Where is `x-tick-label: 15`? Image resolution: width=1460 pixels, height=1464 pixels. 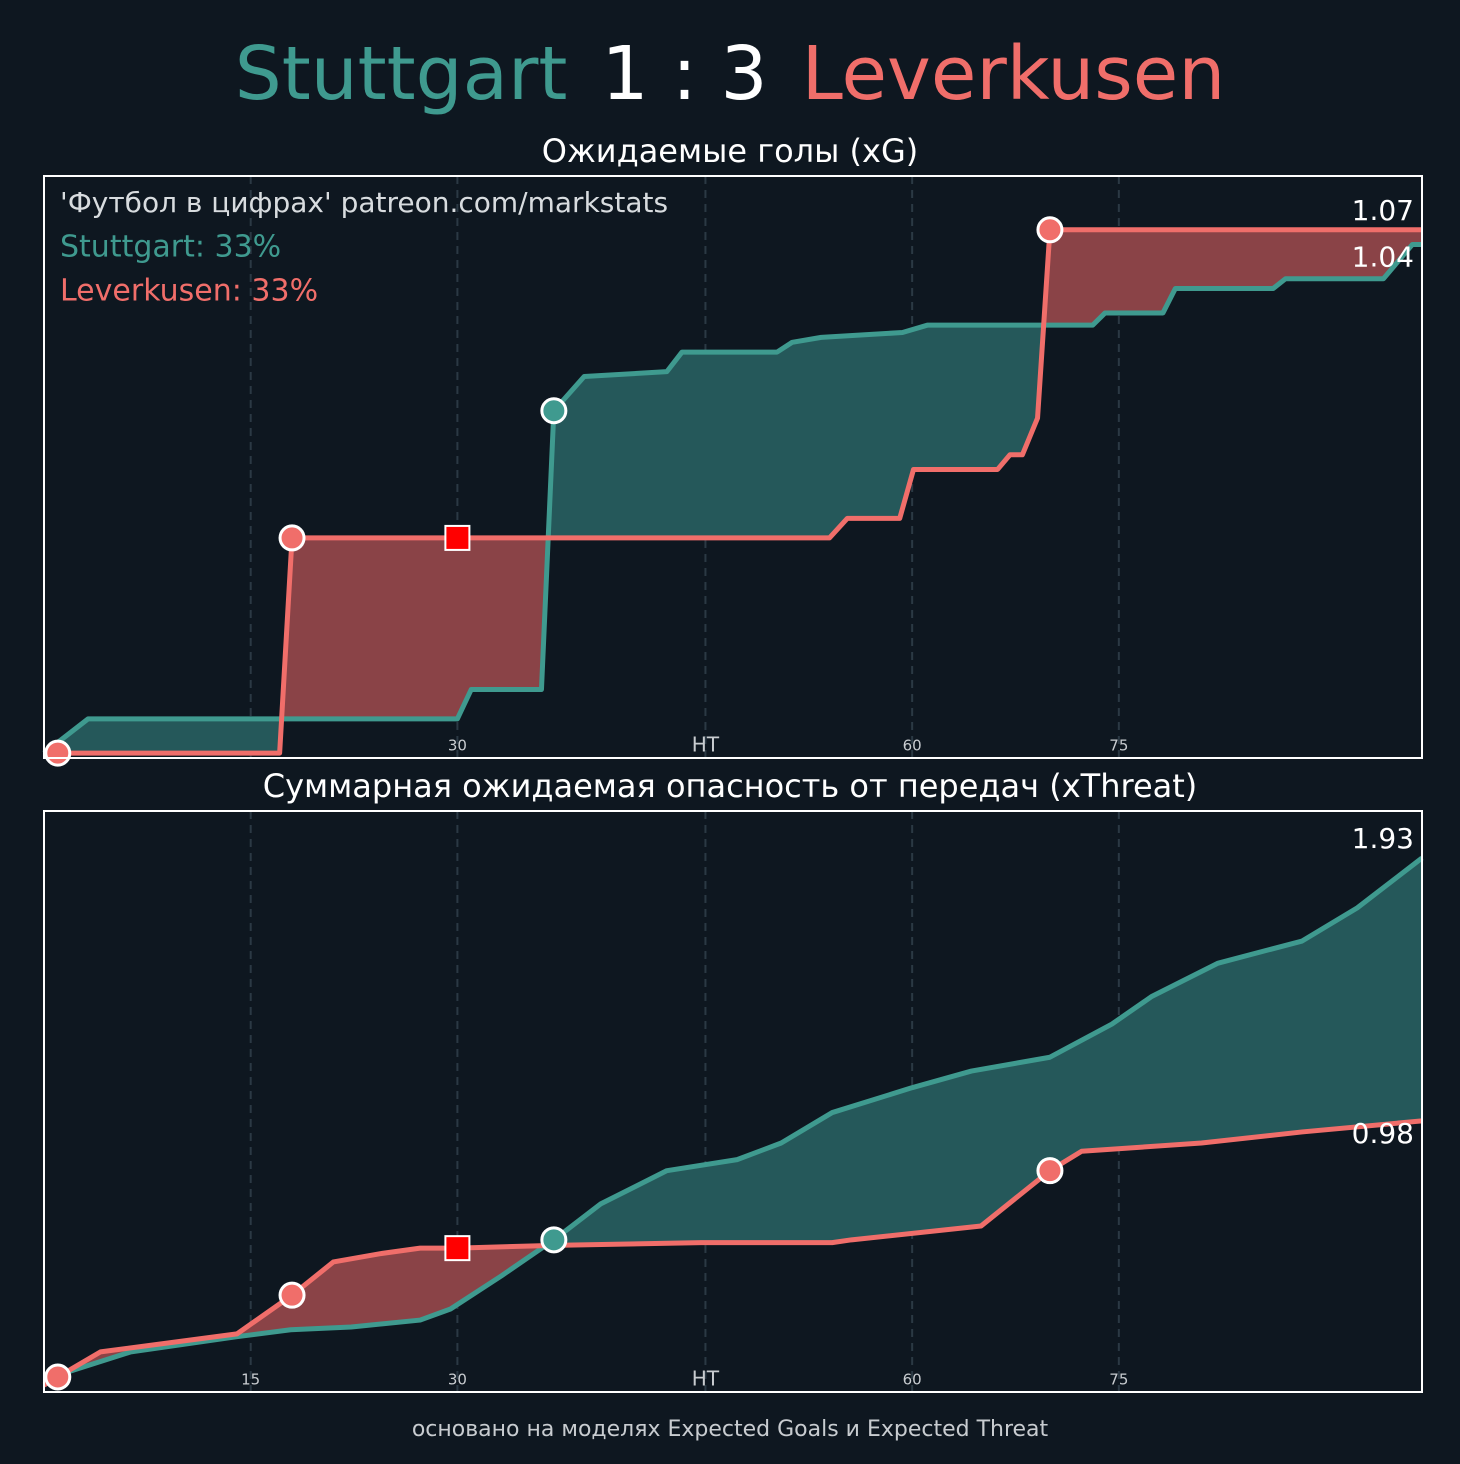 x-tick-label: 15 is located at coordinates (250, 1380).